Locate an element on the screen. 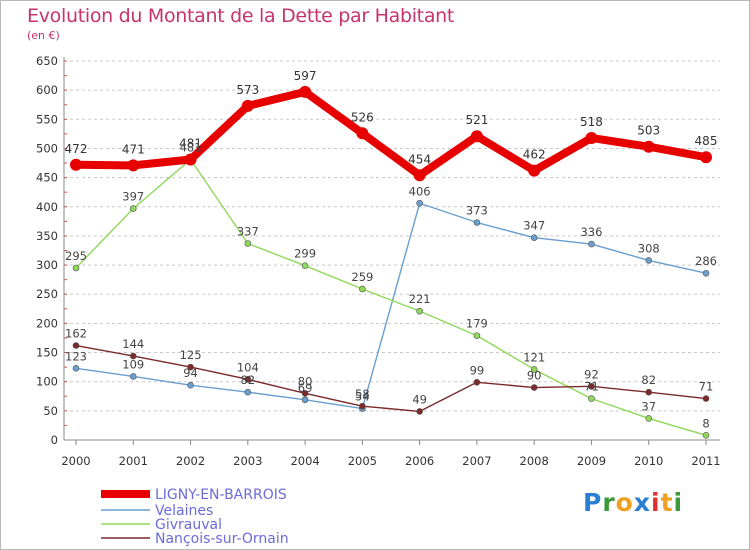 The height and width of the screenshot is (550, 750). data-label-s1-6: 406 is located at coordinates (420, 191).